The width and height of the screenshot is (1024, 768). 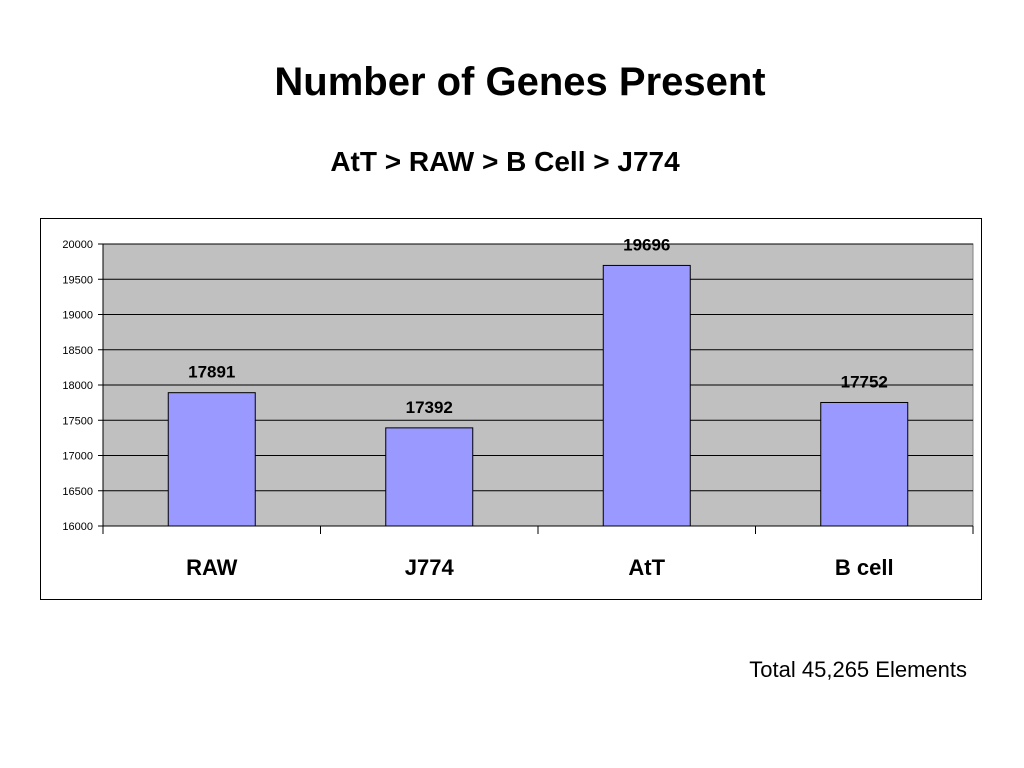 I want to click on y-tick-label: 20000, so click(x=77, y=245).